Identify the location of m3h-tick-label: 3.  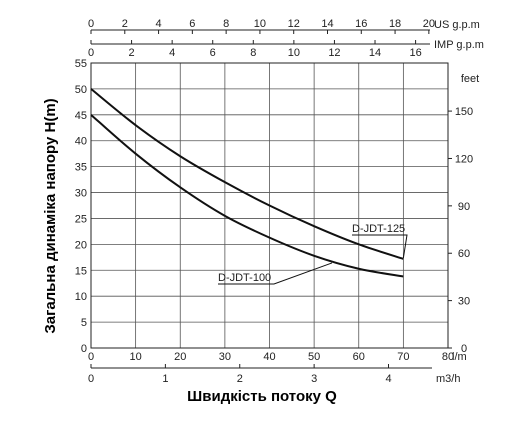
(314, 379).